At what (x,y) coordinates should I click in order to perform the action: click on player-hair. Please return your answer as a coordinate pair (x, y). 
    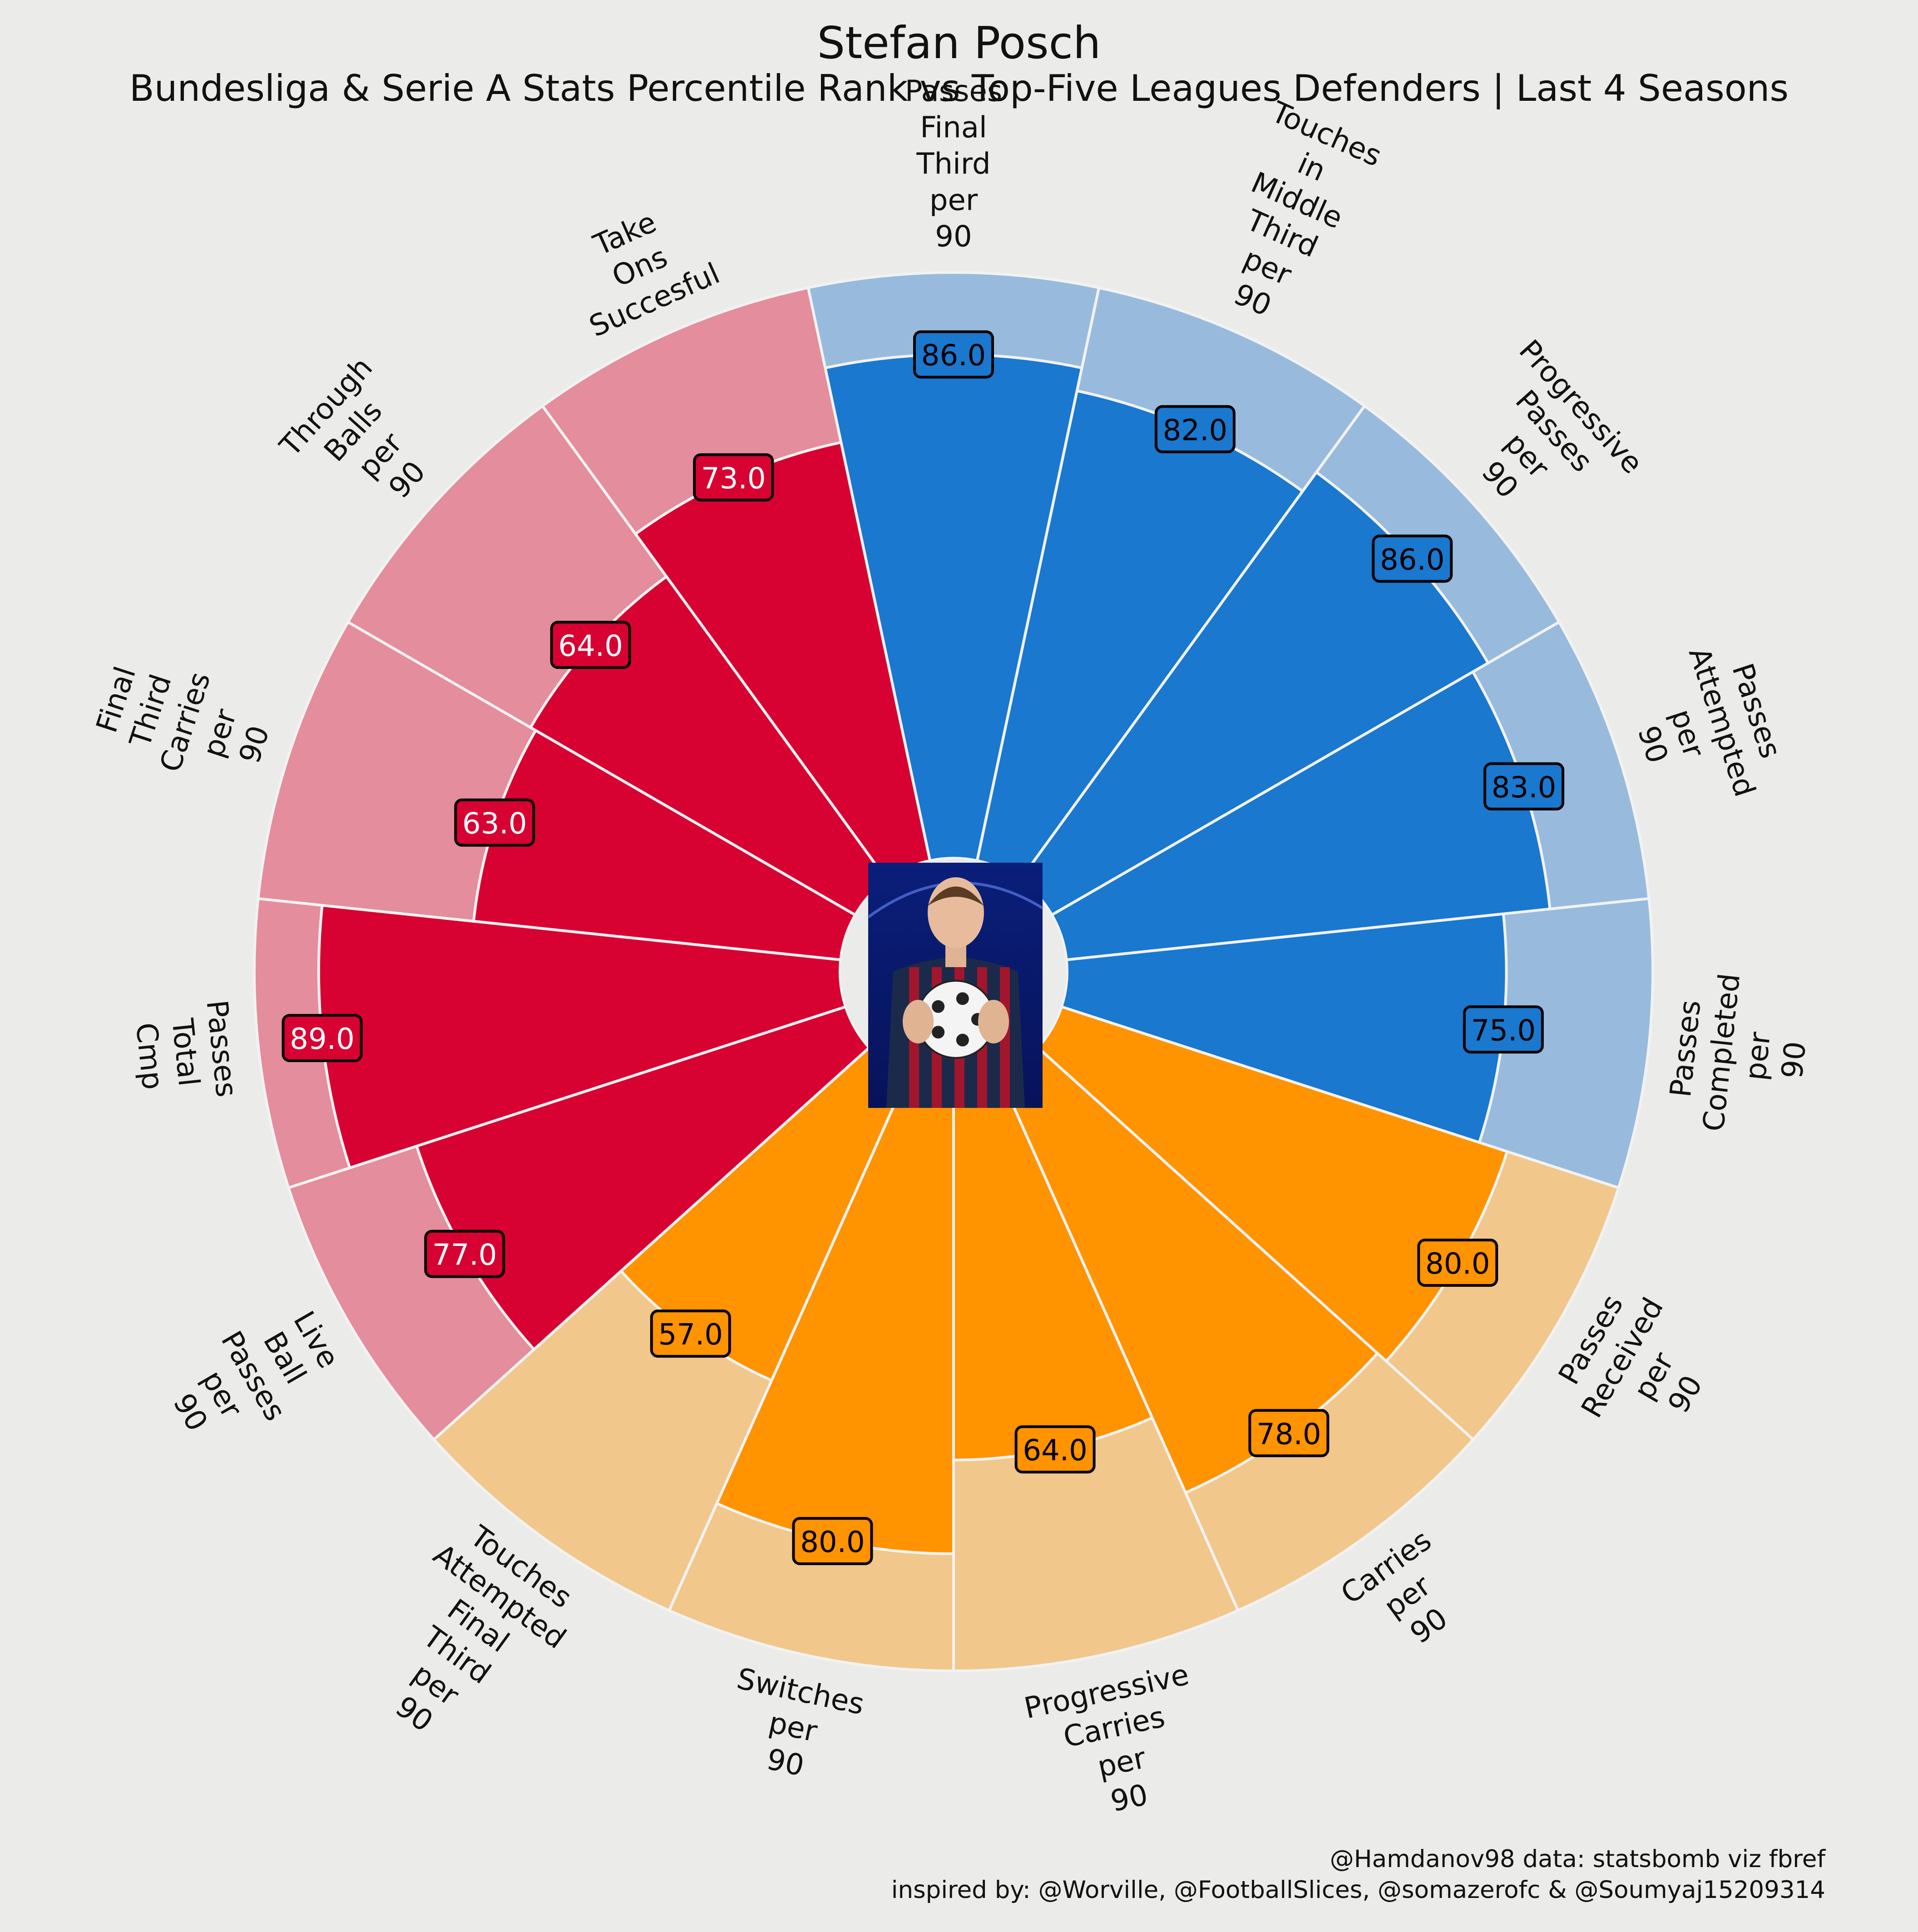
    Looking at the image, I should click on (956, 896).